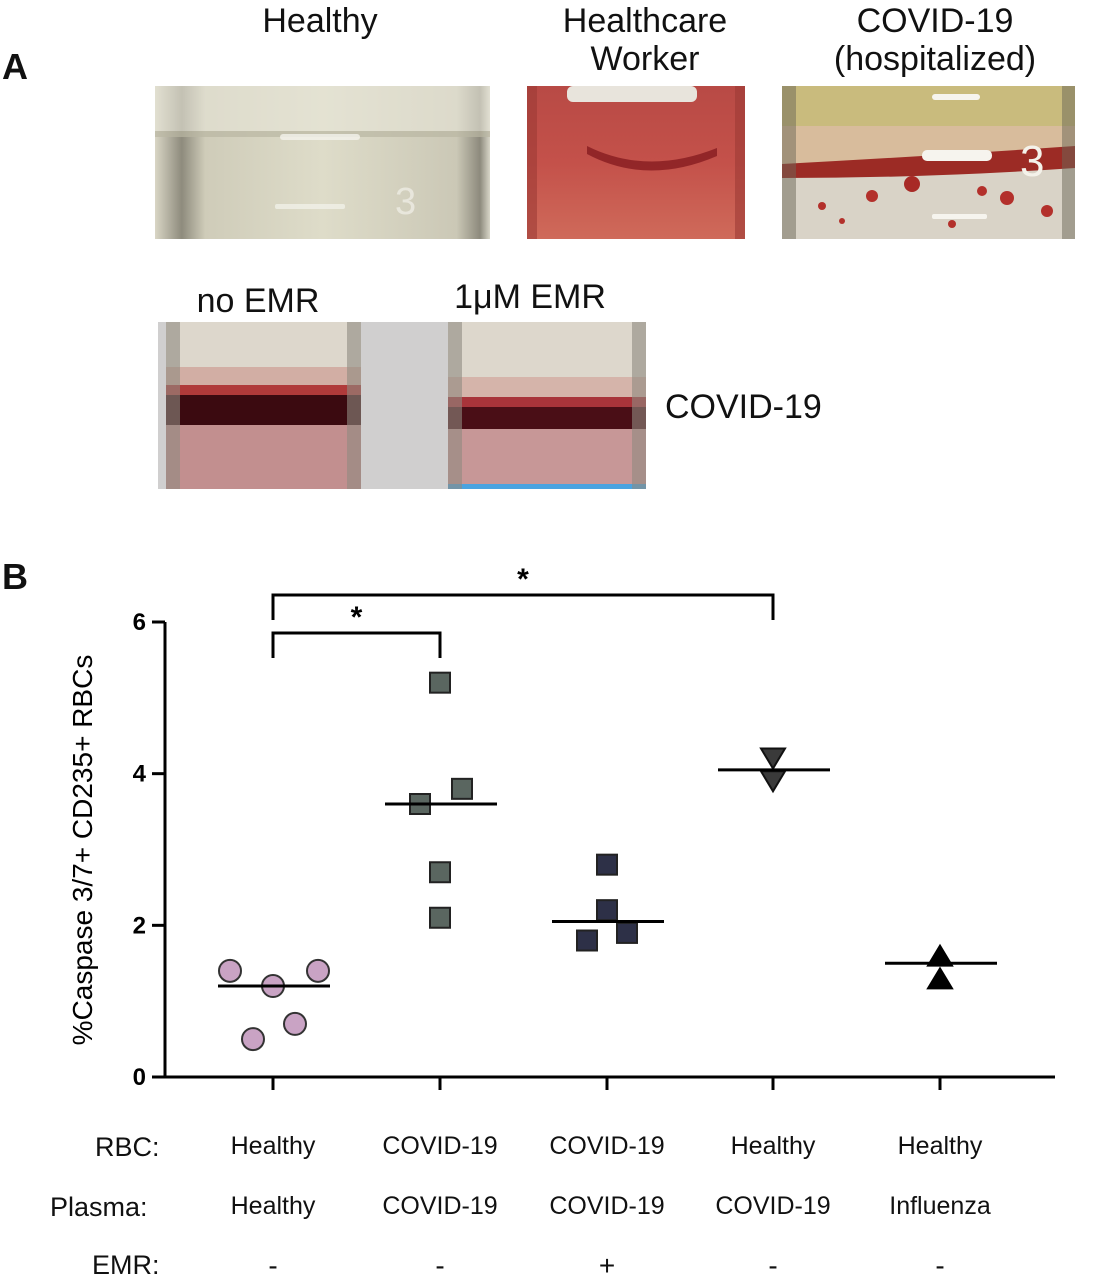  What do you see at coordinates (935, 21) in the screenshot?
I see `tube-label-line: COVID-19` at bounding box center [935, 21].